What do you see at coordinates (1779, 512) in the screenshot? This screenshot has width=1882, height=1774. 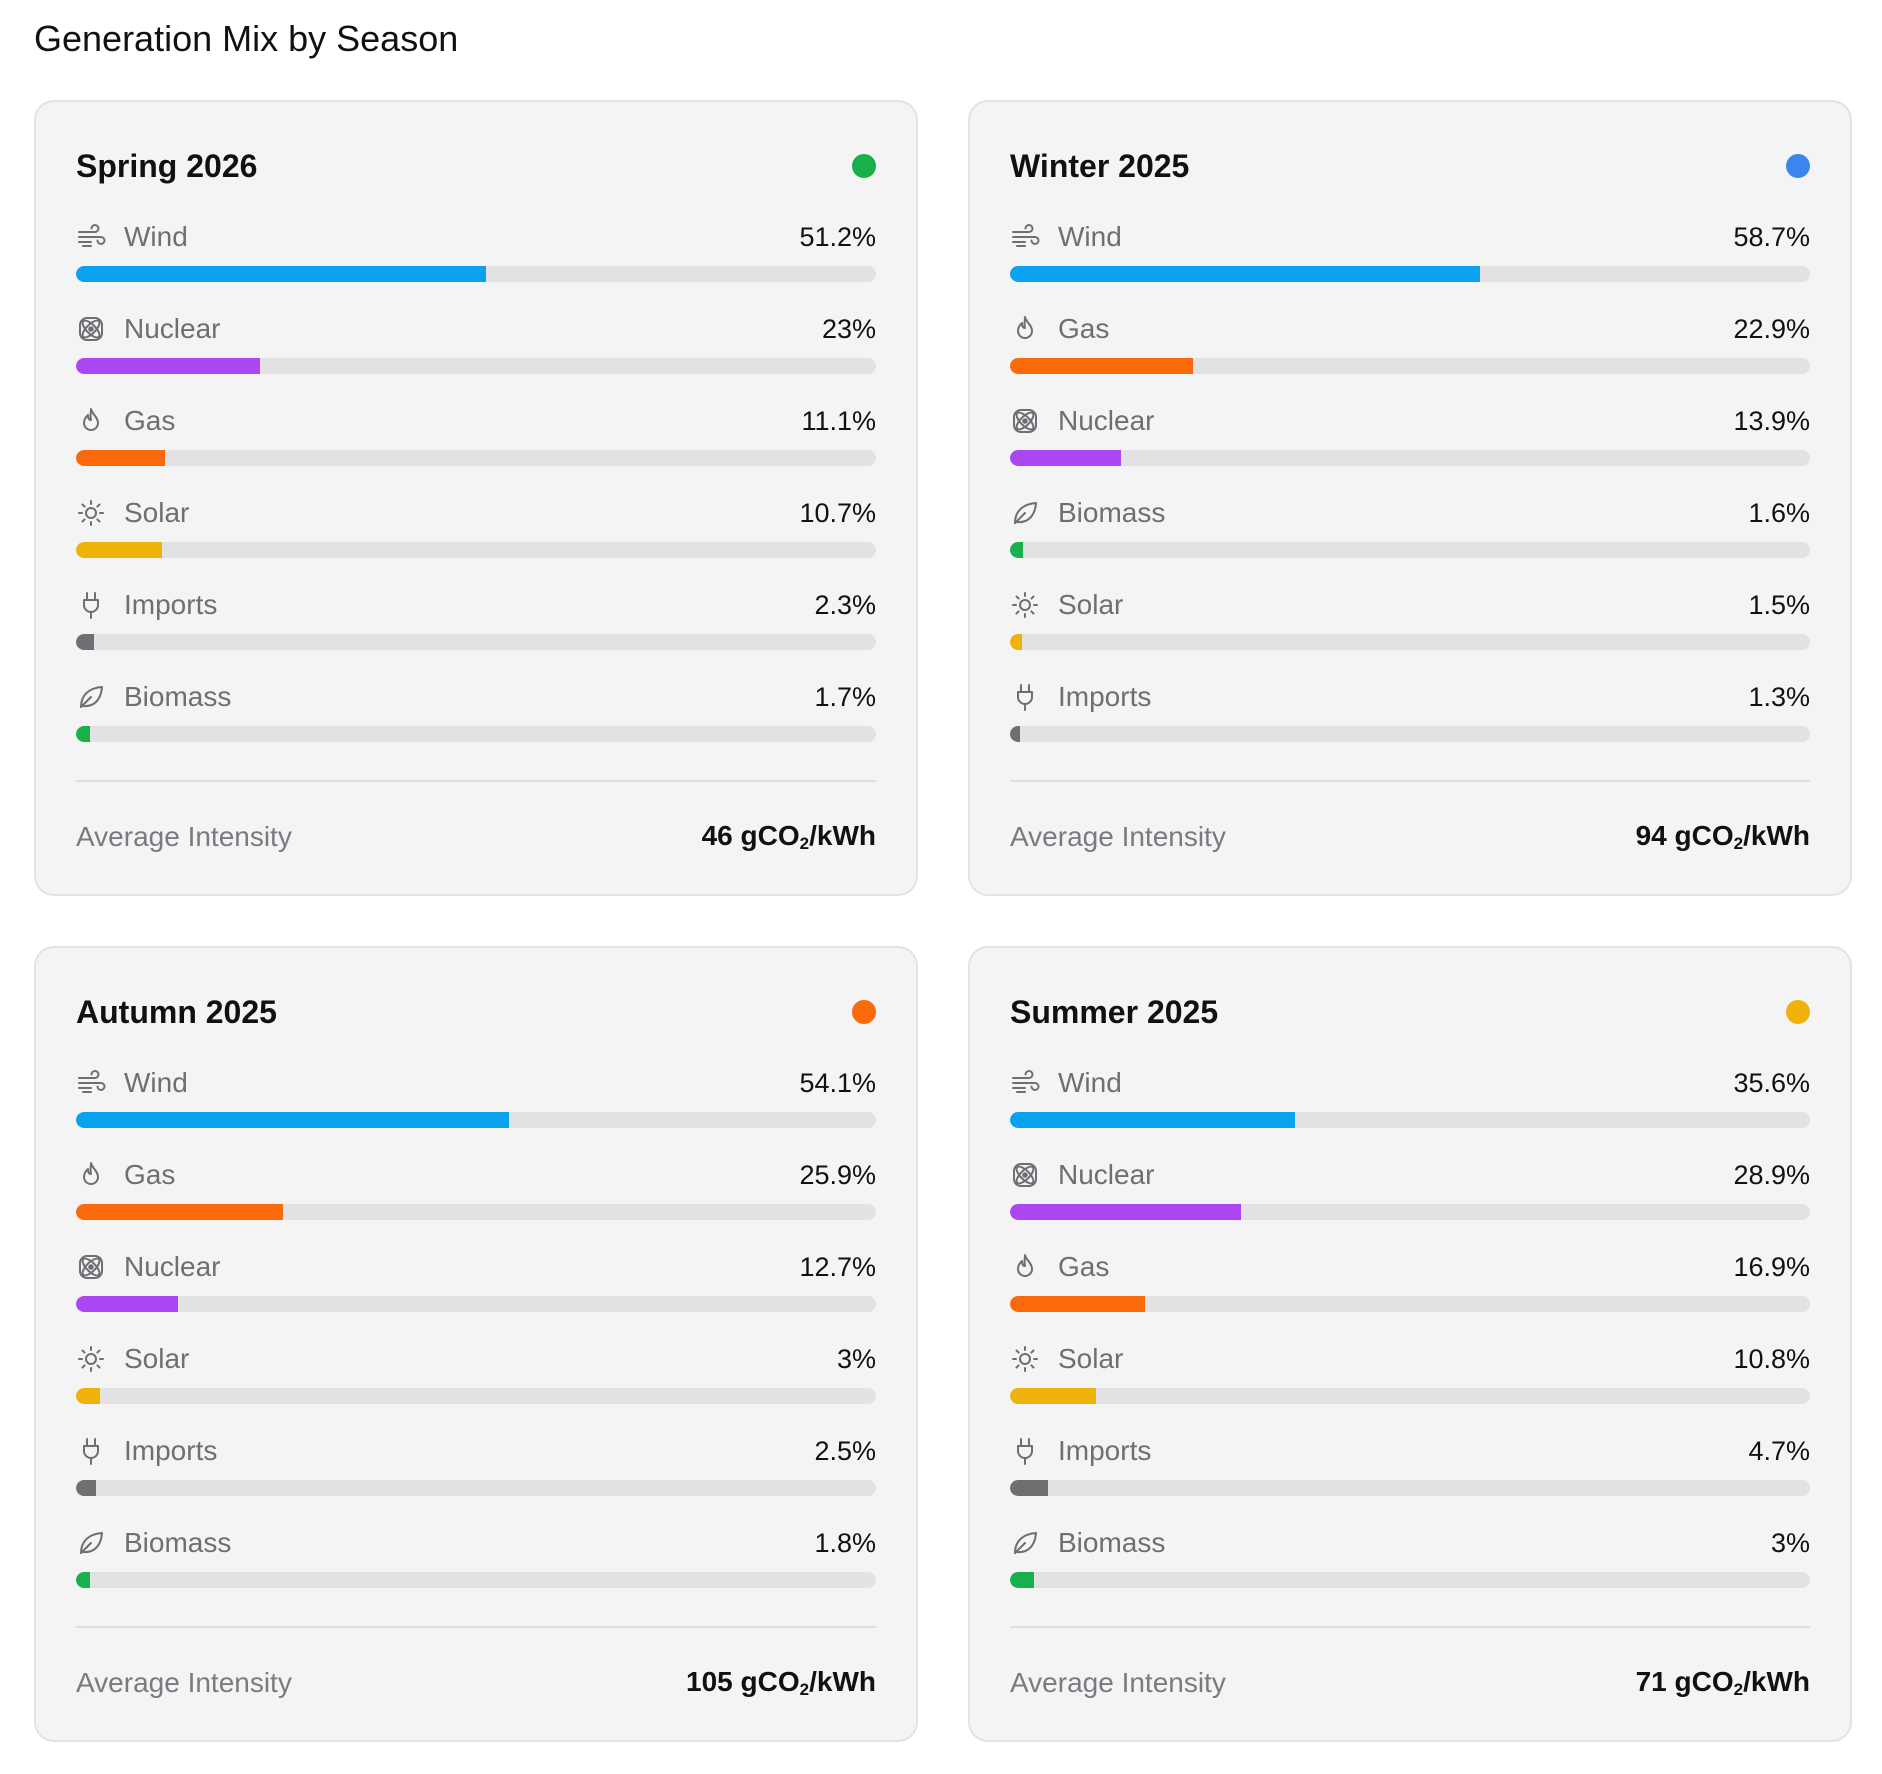 I see `source-value-label: 1.6%` at bounding box center [1779, 512].